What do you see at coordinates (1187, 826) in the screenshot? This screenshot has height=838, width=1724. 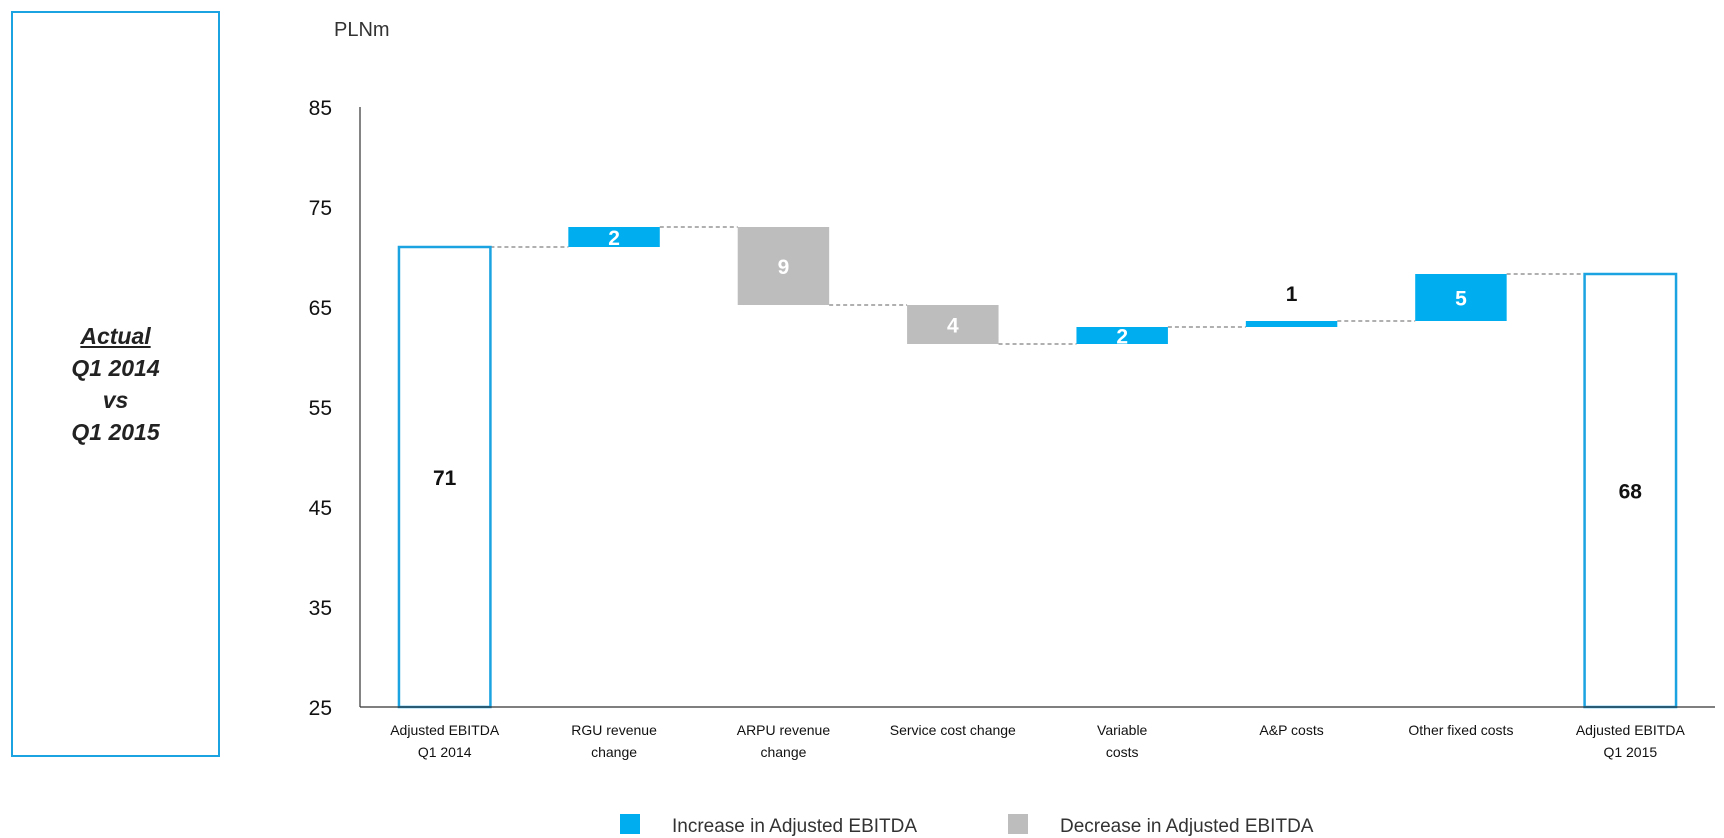 I see `legend-label: Decrease in Adjusted EBITDA` at bounding box center [1187, 826].